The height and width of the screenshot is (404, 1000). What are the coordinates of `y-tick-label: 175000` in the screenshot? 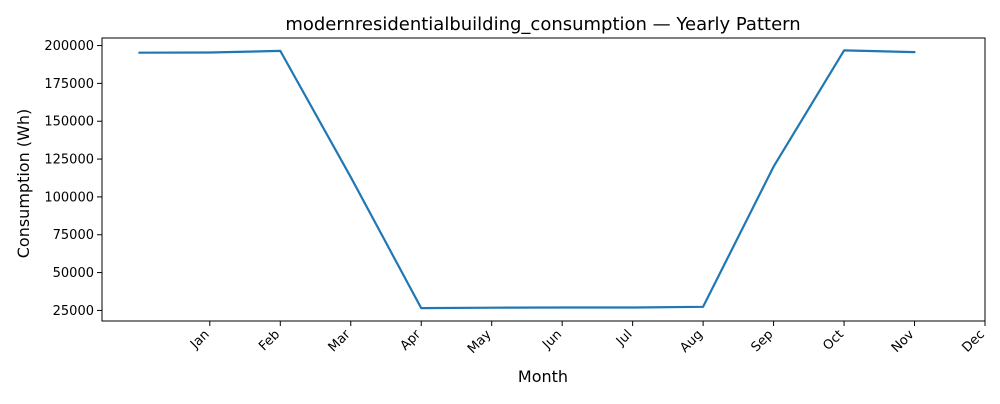 It's located at (69, 84).